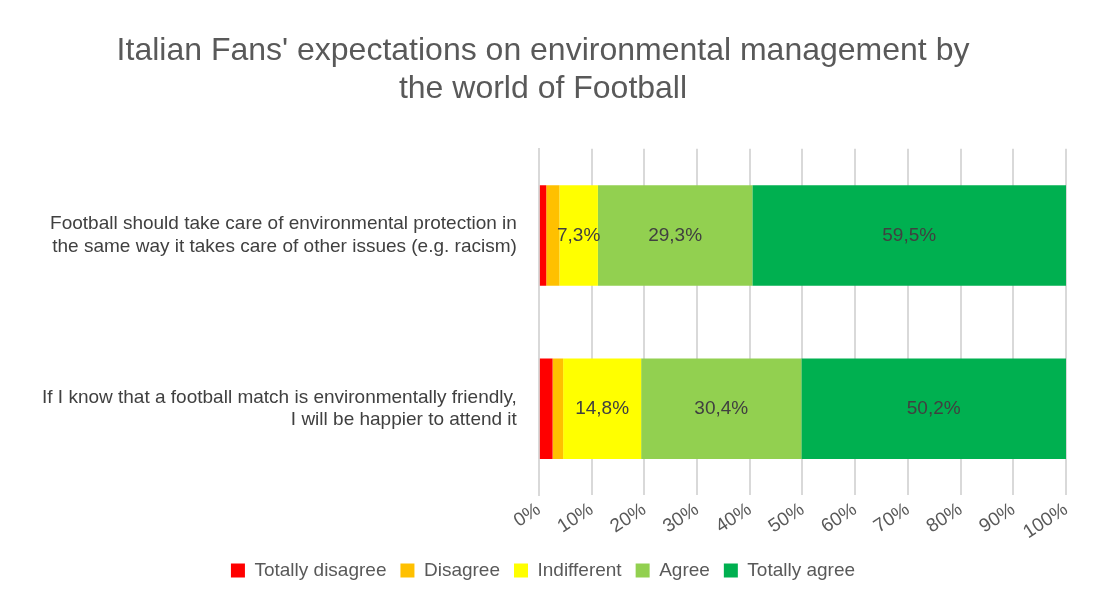  Describe the element at coordinates (280, 407) in the screenshot. I see `y-tick-label: If I know that a football match is environmentally friendly, I will be happier to attend it` at that location.